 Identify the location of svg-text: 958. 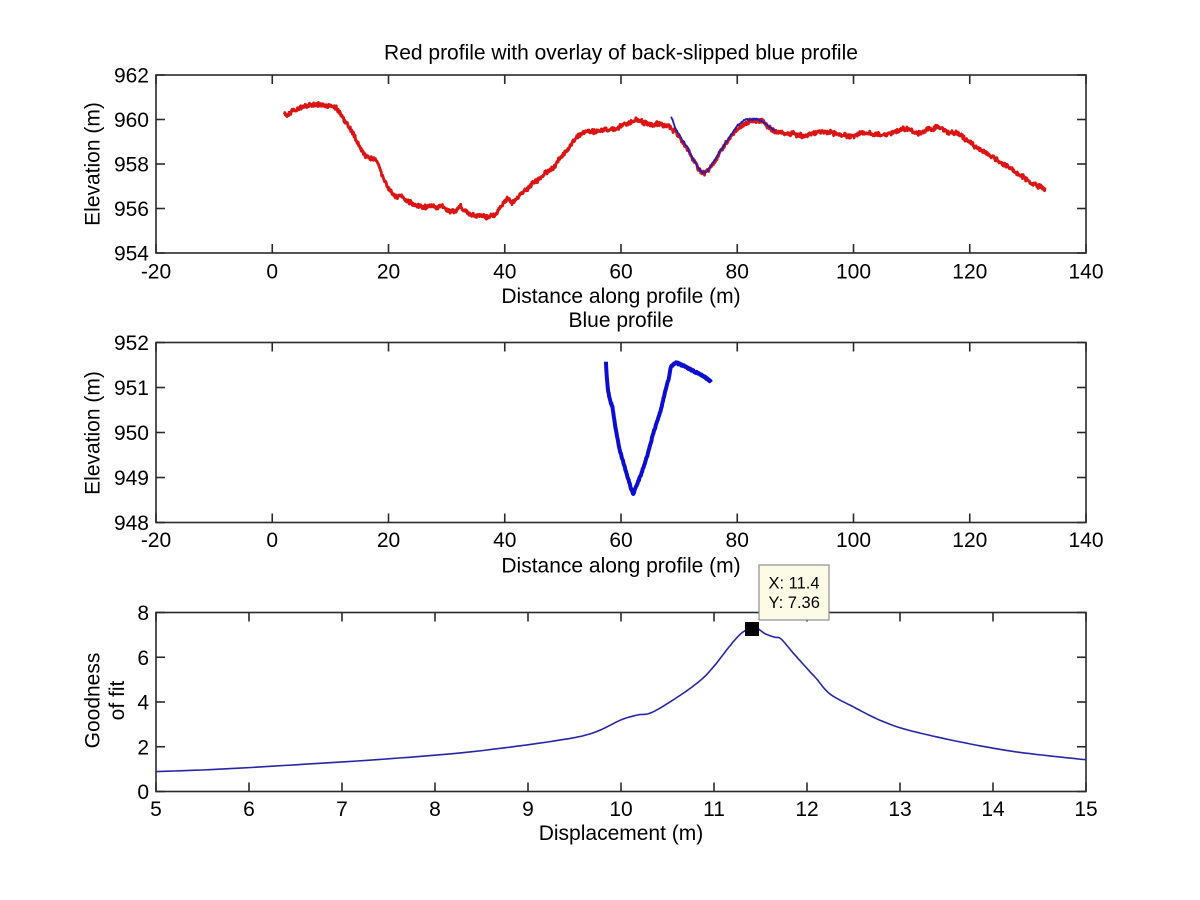
(131, 165).